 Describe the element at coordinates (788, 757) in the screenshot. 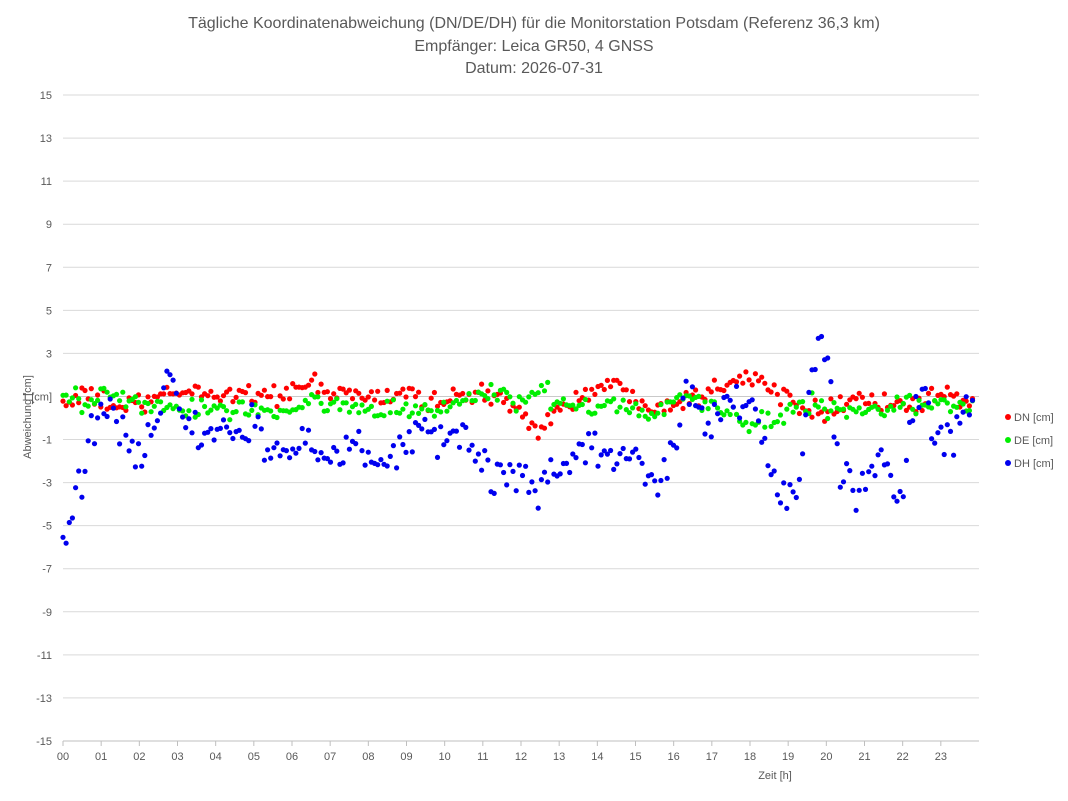

I see `x-tick-label: 19` at that location.